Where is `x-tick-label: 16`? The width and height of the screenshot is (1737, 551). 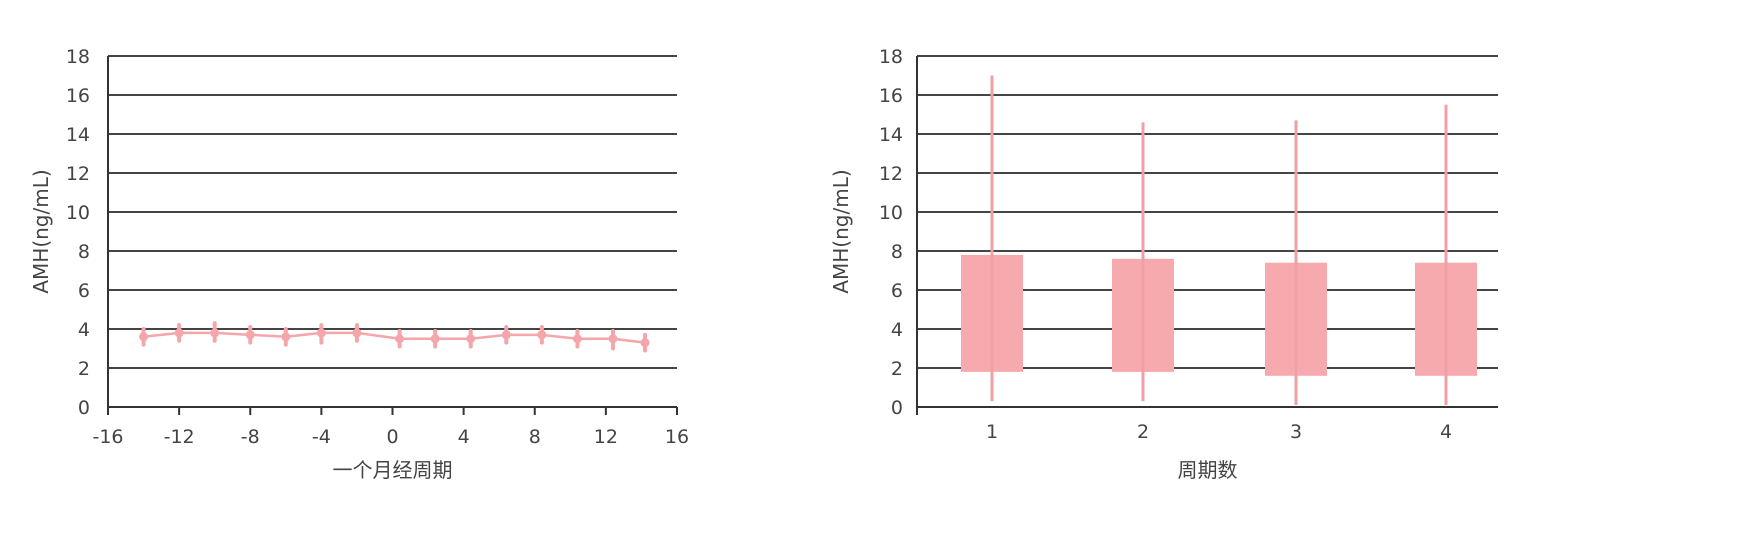 x-tick-label: 16 is located at coordinates (677, 437).